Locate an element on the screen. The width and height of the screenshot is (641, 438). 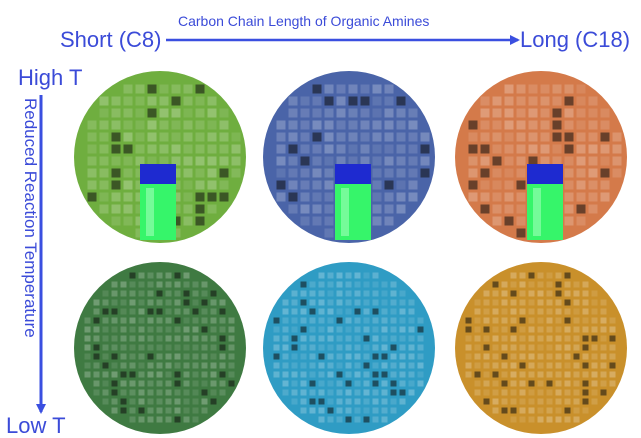
vial-c8-high is located at coordinates (158, 202).